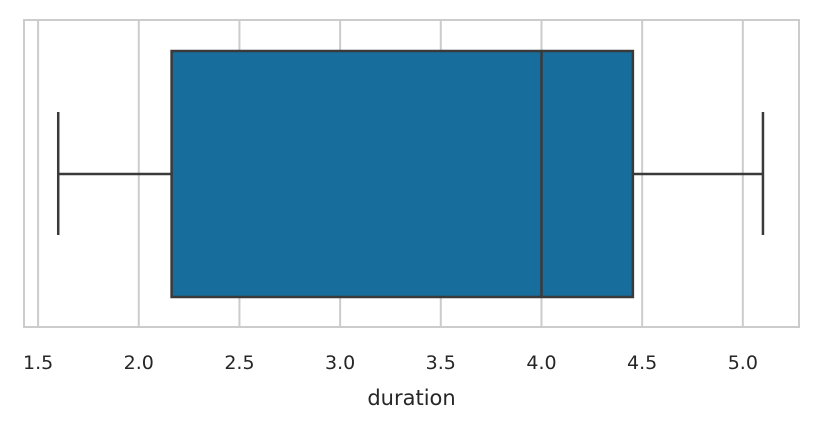 Image resolution: width=819 pixels, height=432 pixels. What do you see at coordinates (139, 363) in the screenshot?
I see `x-tick-label: 2.0` at bounding box center [139, 363].